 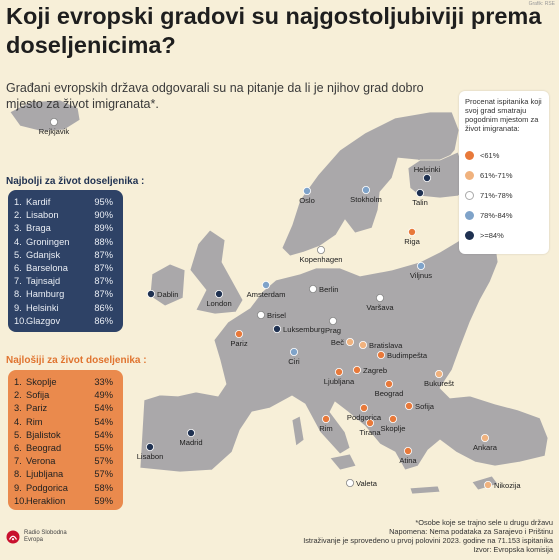 What do you see at coordinates (38, 202) in the screenshot?
I see `ranking-city: Kardif` at bounding box center [38, 202].